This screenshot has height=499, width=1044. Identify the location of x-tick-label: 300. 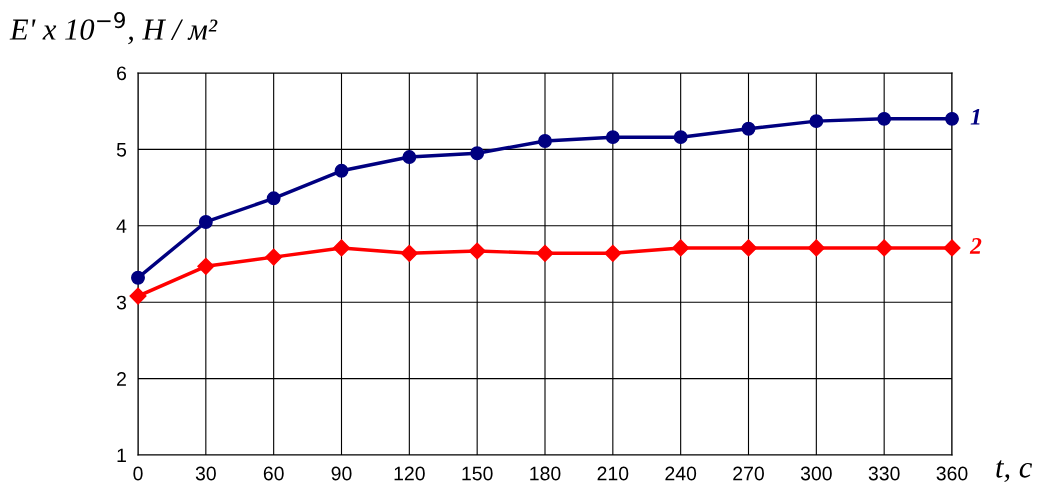
(816, 473).